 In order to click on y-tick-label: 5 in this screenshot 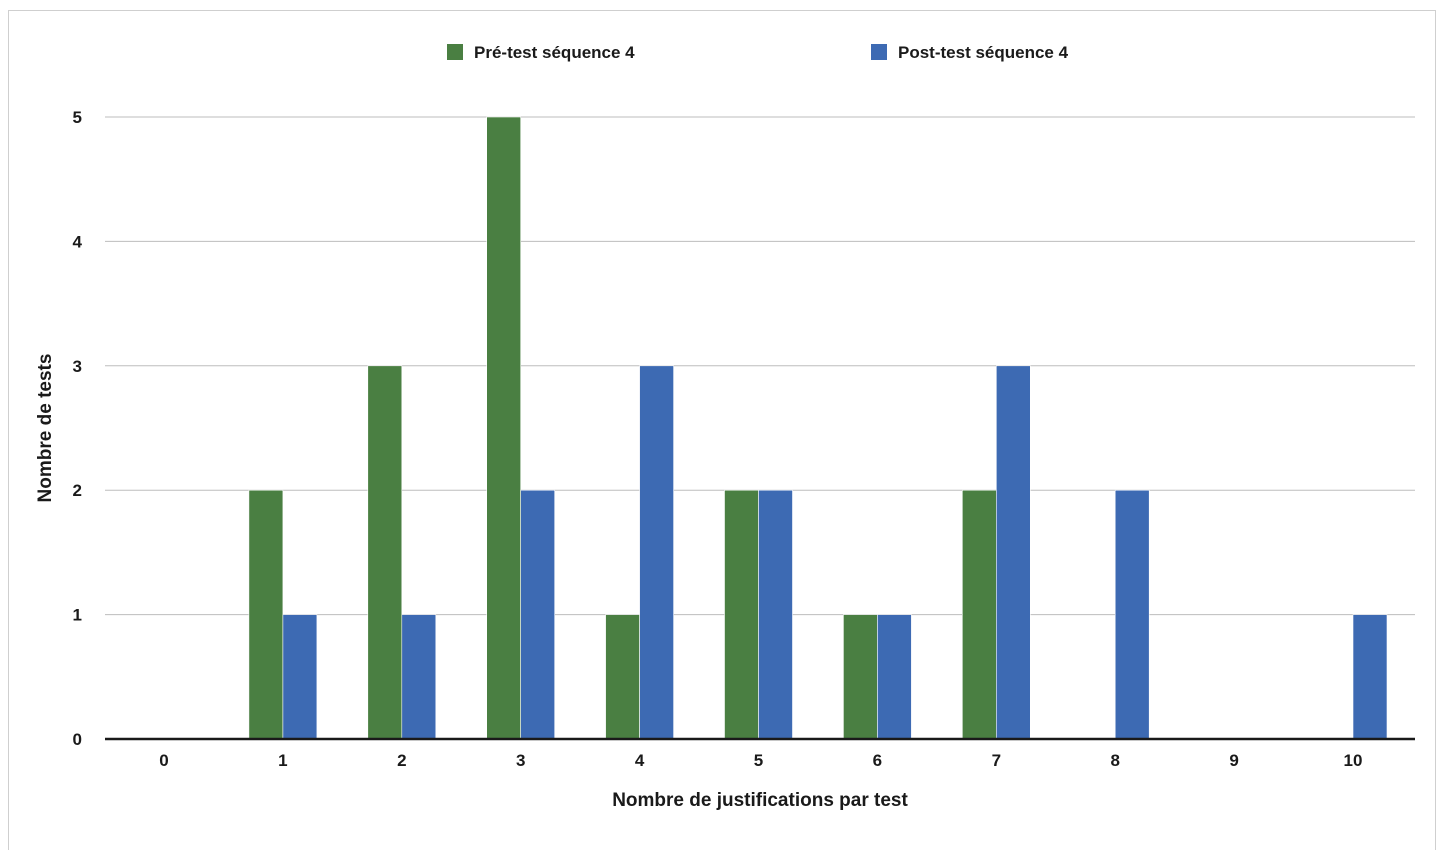, I will do `click(77, 117)`.